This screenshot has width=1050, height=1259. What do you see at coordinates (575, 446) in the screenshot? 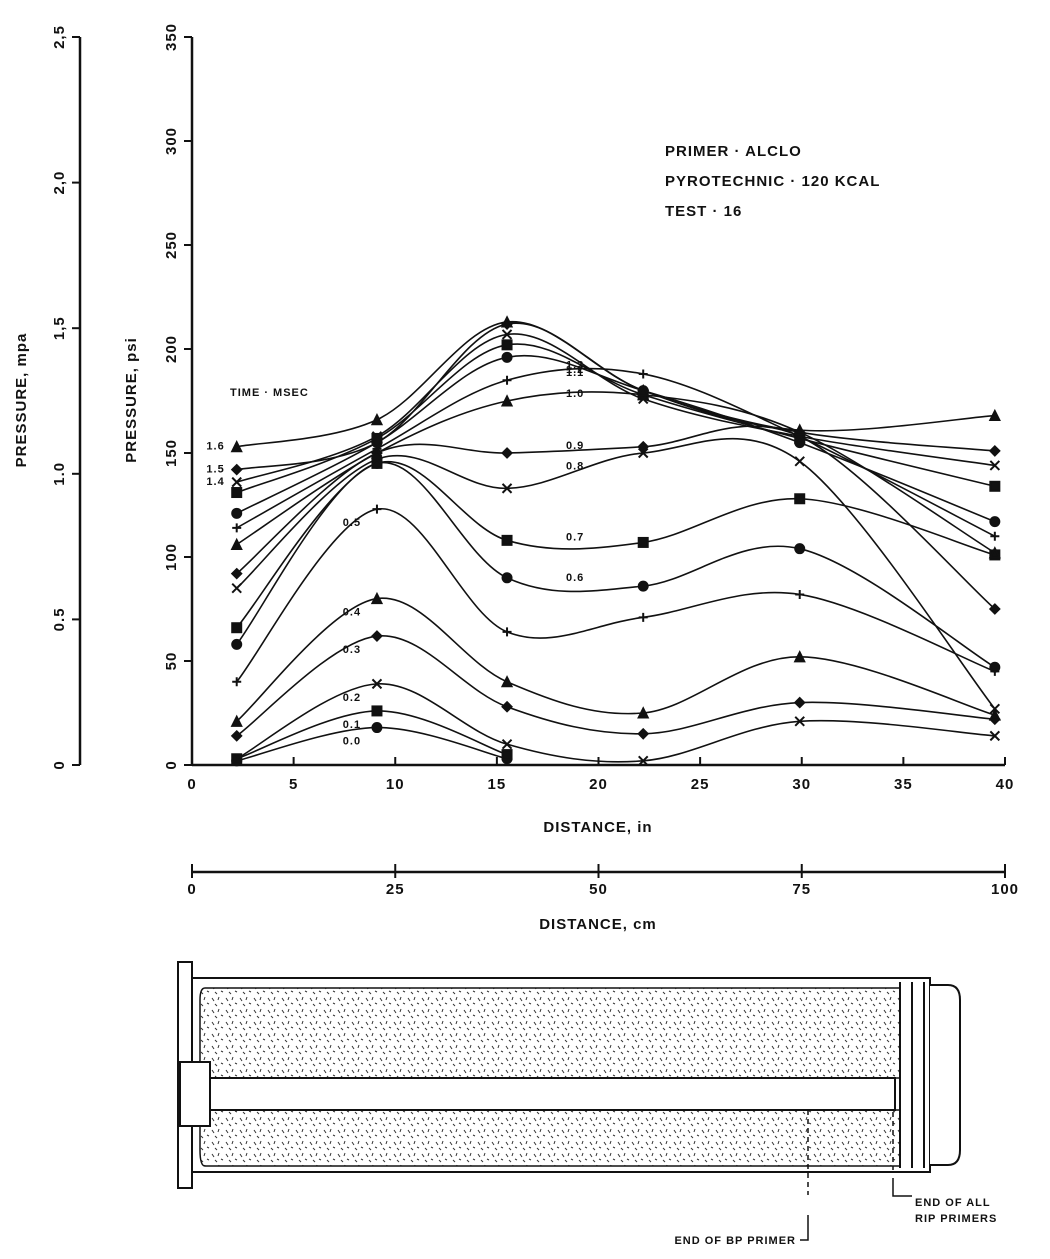
I see `series-label: 0.9` at bounding box center [575, 446].